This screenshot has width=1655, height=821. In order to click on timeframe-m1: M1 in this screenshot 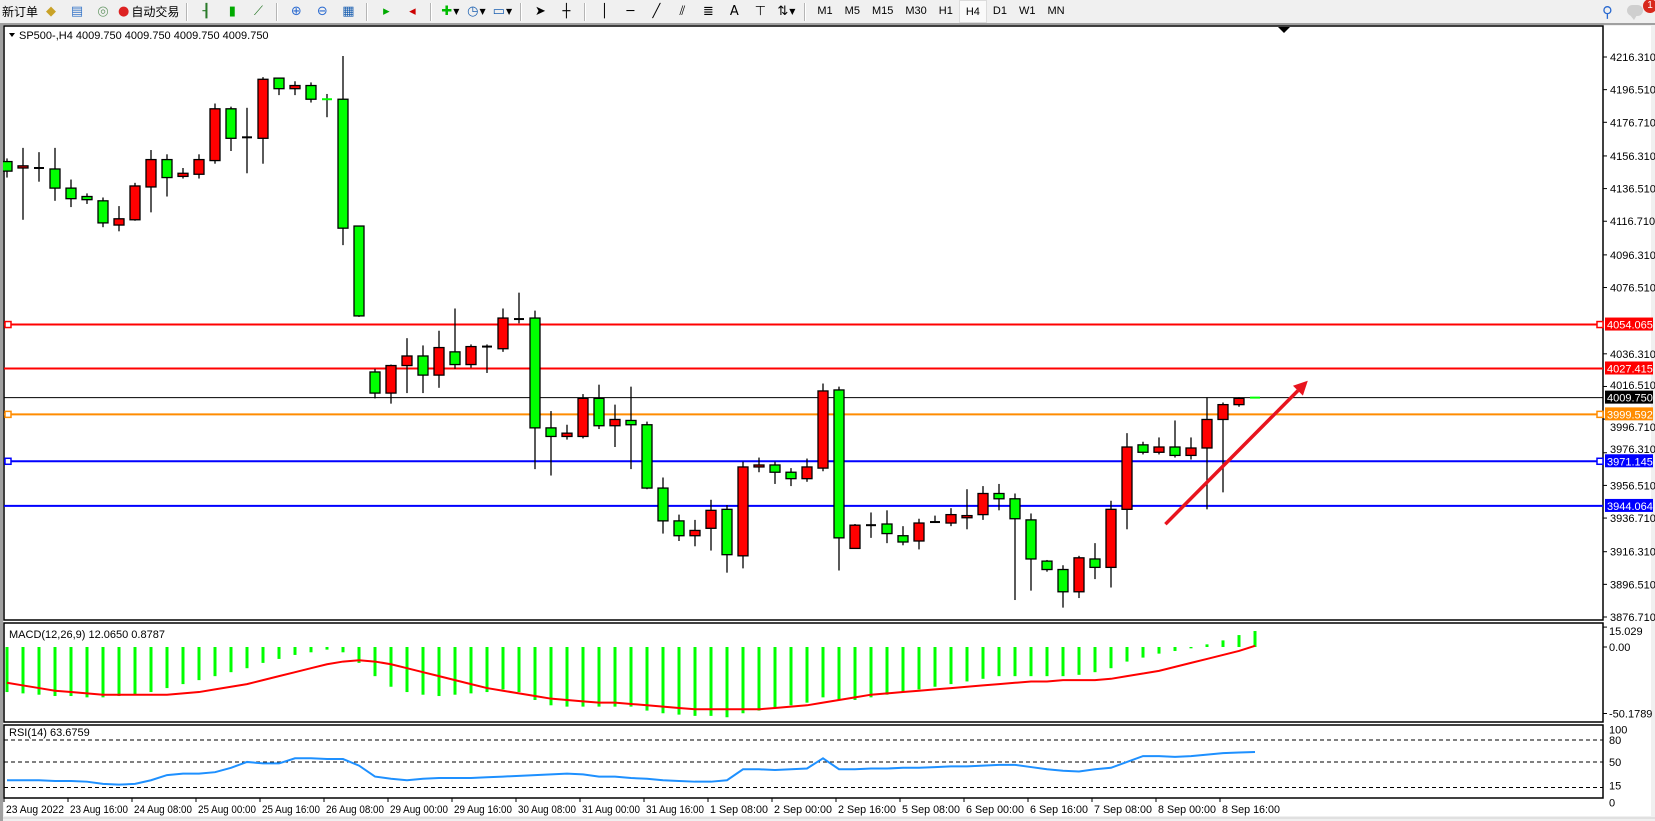, I will do `click(825, 10)`.